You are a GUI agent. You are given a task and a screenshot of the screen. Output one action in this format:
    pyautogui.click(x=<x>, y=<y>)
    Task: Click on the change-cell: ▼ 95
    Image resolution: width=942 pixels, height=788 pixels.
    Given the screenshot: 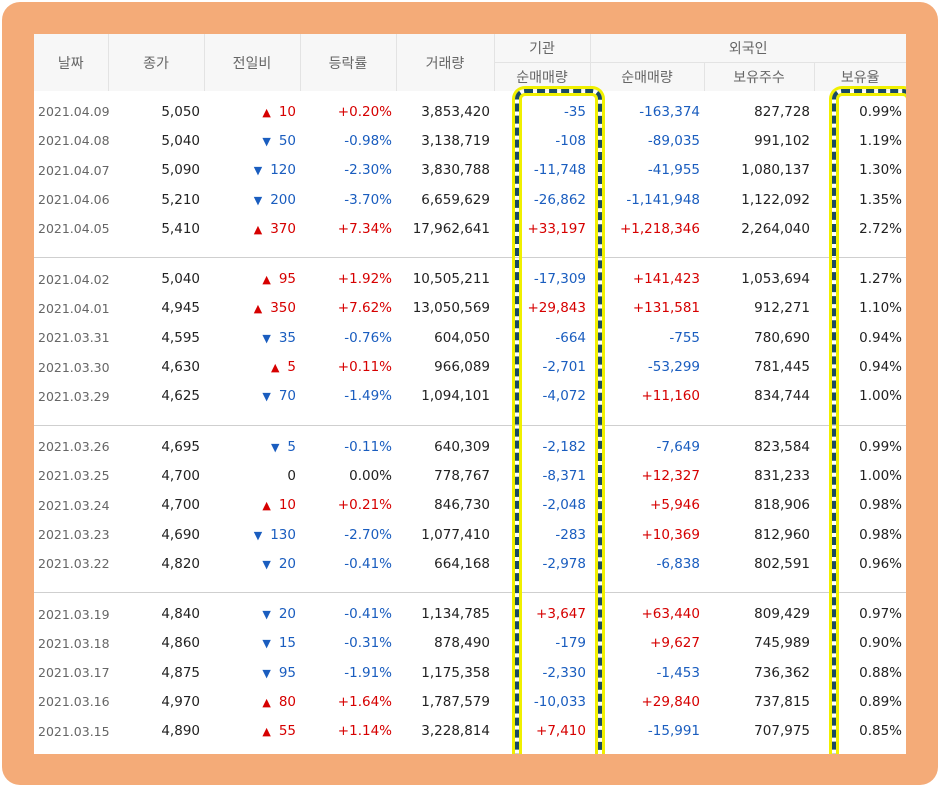 What is the action you would take?
    pyautogui.click(x=252, y=672)
    